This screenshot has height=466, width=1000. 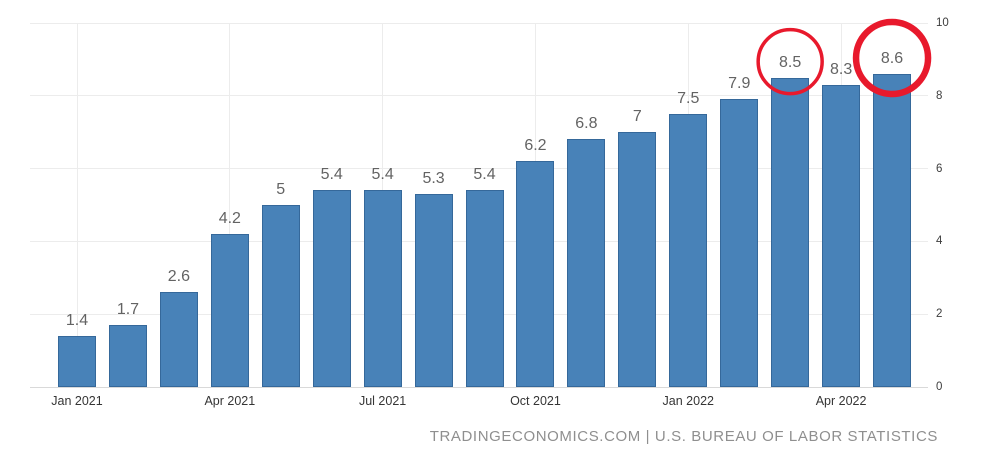 What do you see at coordinates (535, 274) in the screenshot?
I see `bar-oct-2021` at bounding box center [535, 274].